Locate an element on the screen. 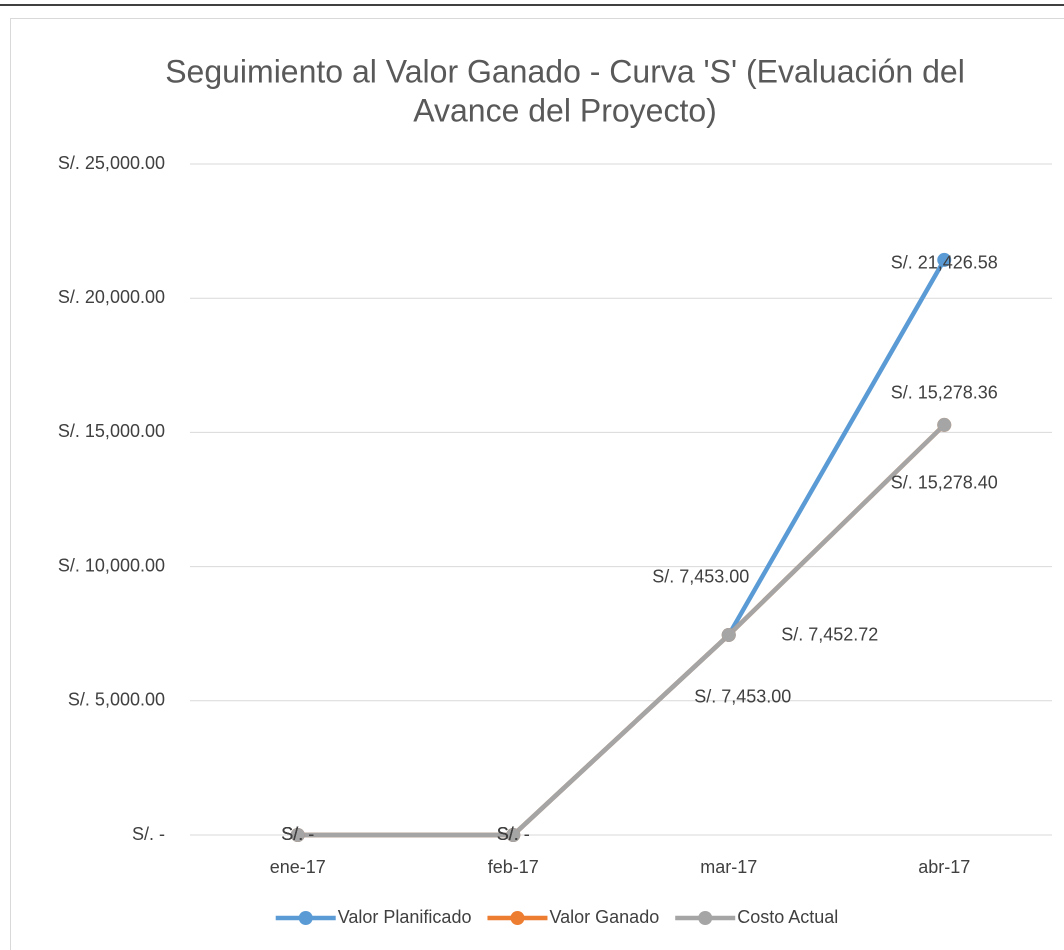 Image resolution: width=1064 pixels, height=950 pixels. y-tick-label: S/. 25,000.00 is located at coordinates (111, 163).